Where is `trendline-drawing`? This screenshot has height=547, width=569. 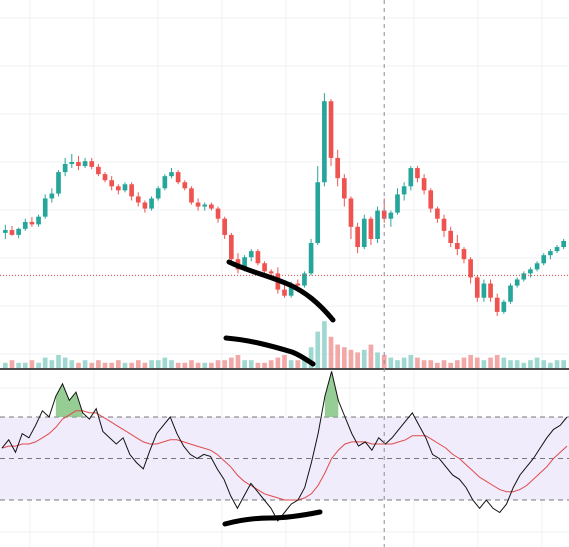 trendline-drawing is located at coordinates (272, 518).